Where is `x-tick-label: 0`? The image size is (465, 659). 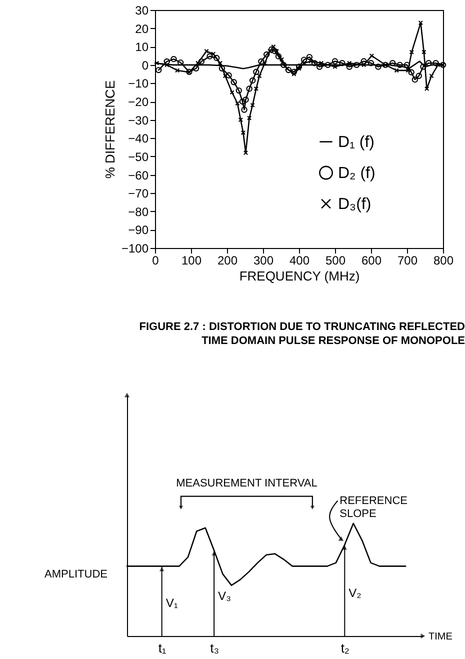
x-tick-label: 0 is located at coordinates (156, 261).